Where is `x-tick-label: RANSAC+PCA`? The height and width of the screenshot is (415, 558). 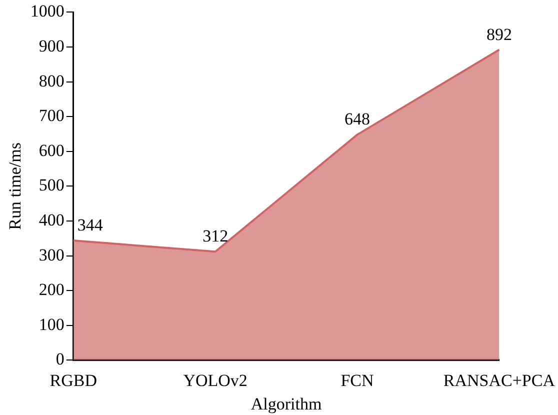 x-tick-label: RANSAC+PCA is located at coordinates (499, 380).